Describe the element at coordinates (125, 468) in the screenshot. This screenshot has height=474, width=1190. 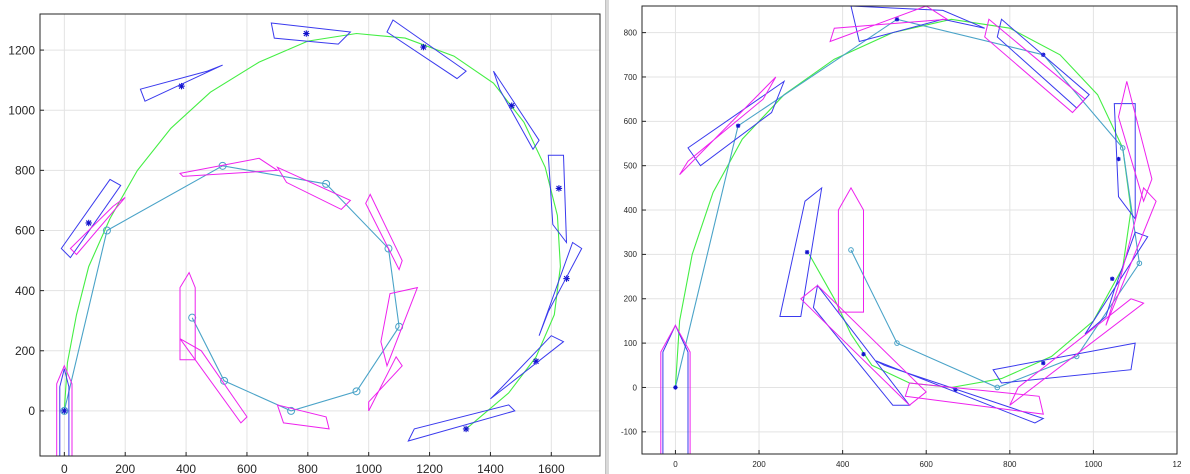
I see `x-tick-label: 200` at that location.